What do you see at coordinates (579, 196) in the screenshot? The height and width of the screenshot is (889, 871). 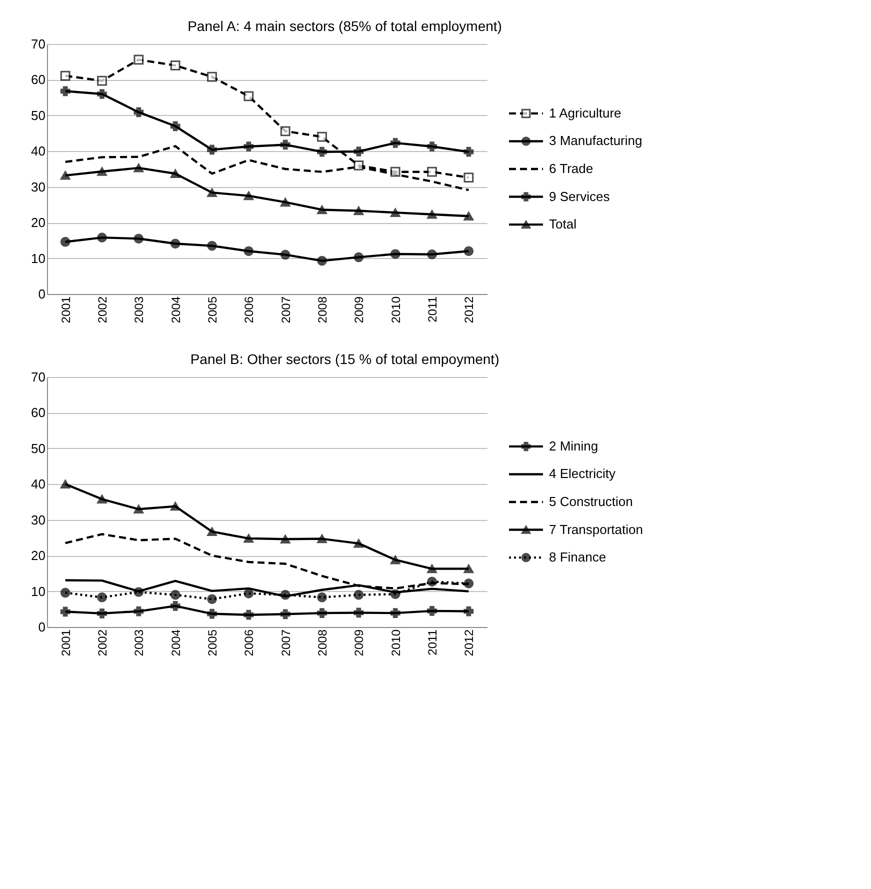 I see `legend-label: 9 Services` at bounding box center [579, 196].